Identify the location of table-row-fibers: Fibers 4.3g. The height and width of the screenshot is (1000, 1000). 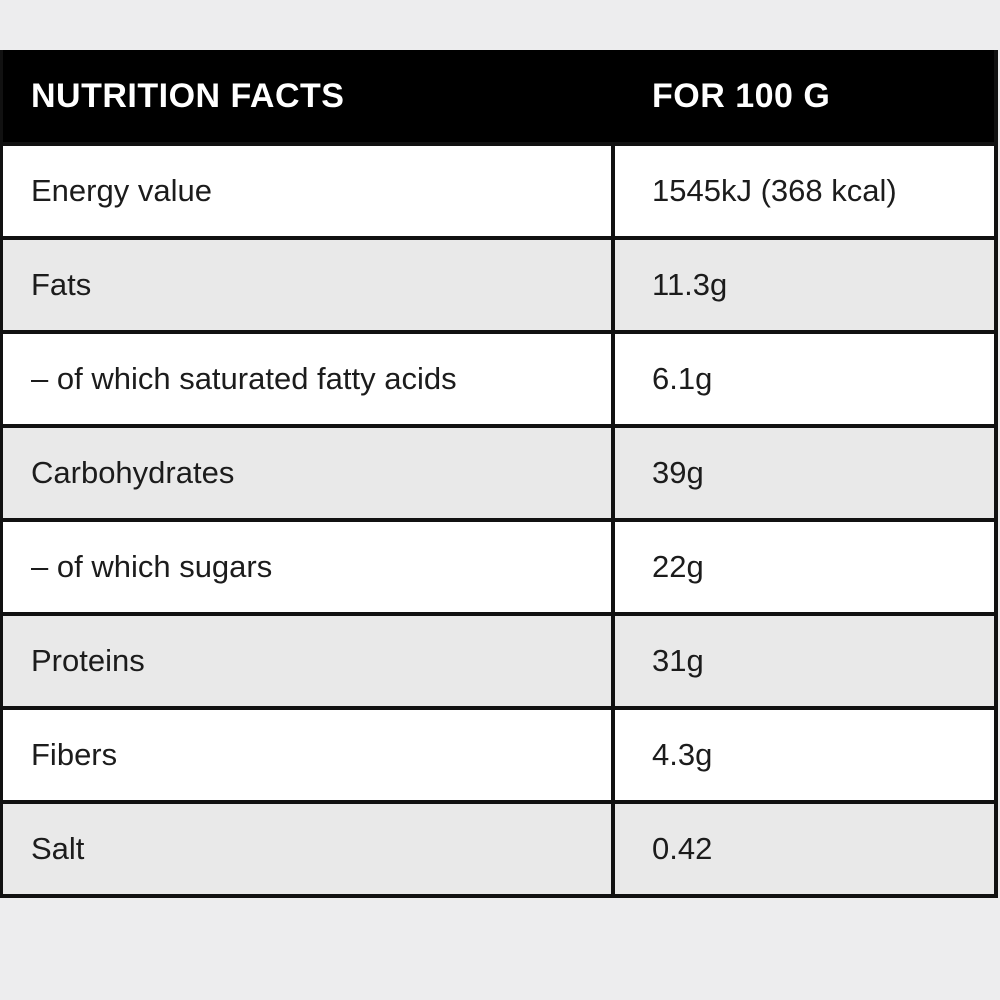
(498, 753).